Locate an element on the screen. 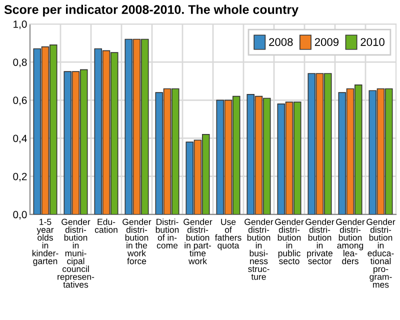 The image size is (400, 320). x-tick-label: Gender distri- bution in busi- ness struc- ture is located at coordinates (259, 249).